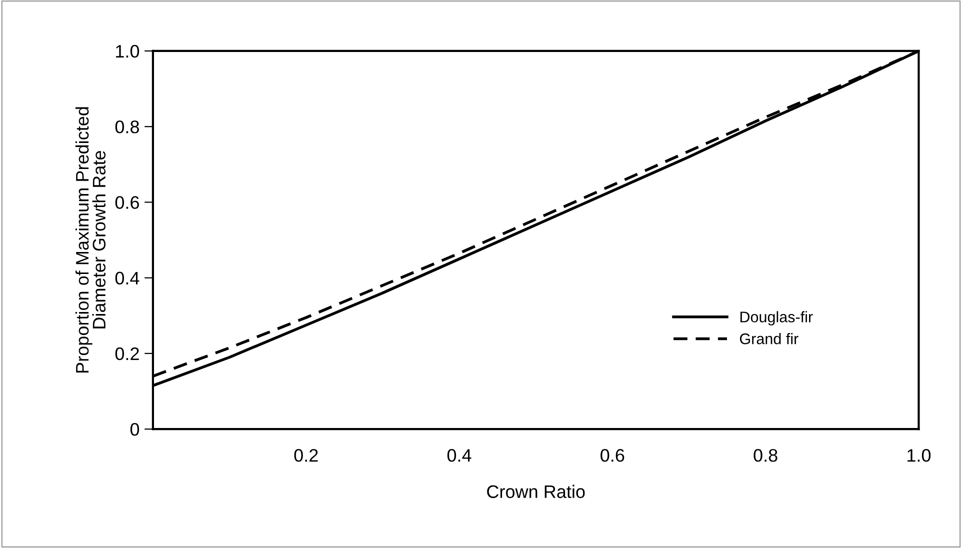  What do you see at coordinates (127, 353) in the screenshot?
I see `y-tick-label: 0.2` at bounding box center [127, 353].